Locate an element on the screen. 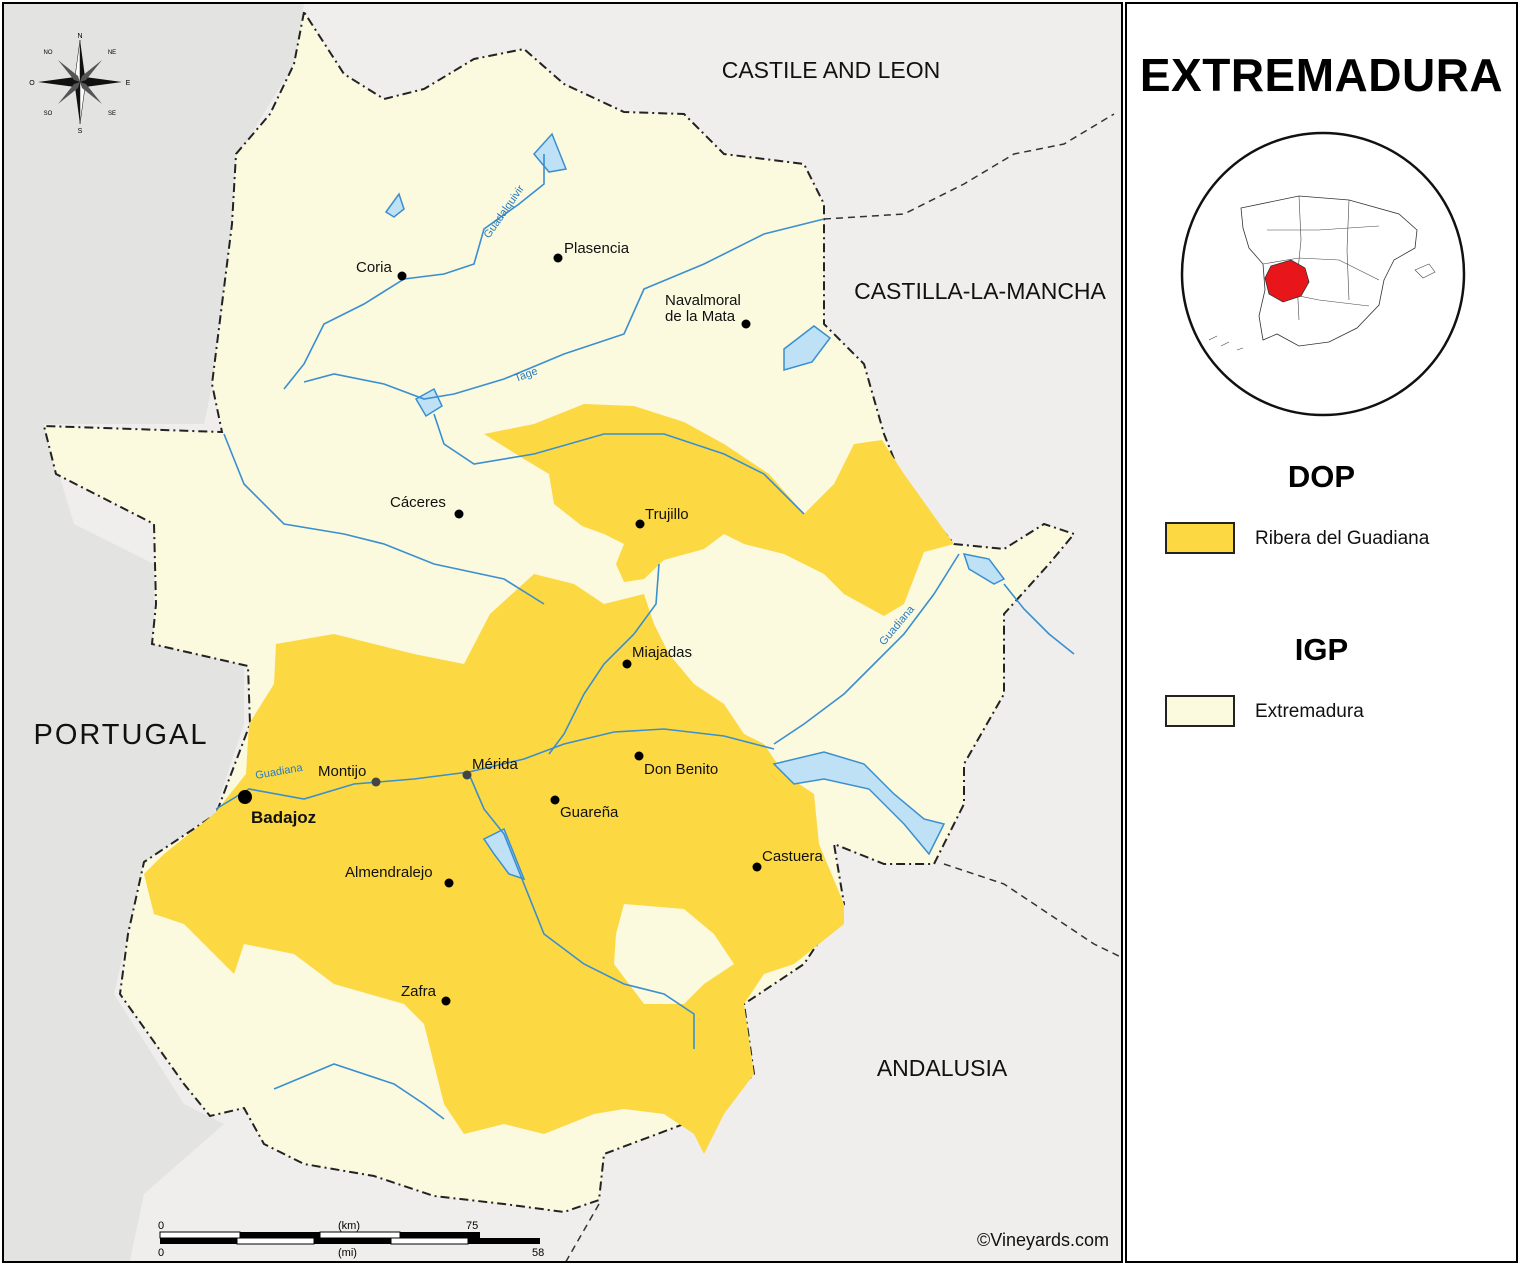 This screenshot has height=1267, width=1520. compass-ne: NE is located at coordinates (112, 53).